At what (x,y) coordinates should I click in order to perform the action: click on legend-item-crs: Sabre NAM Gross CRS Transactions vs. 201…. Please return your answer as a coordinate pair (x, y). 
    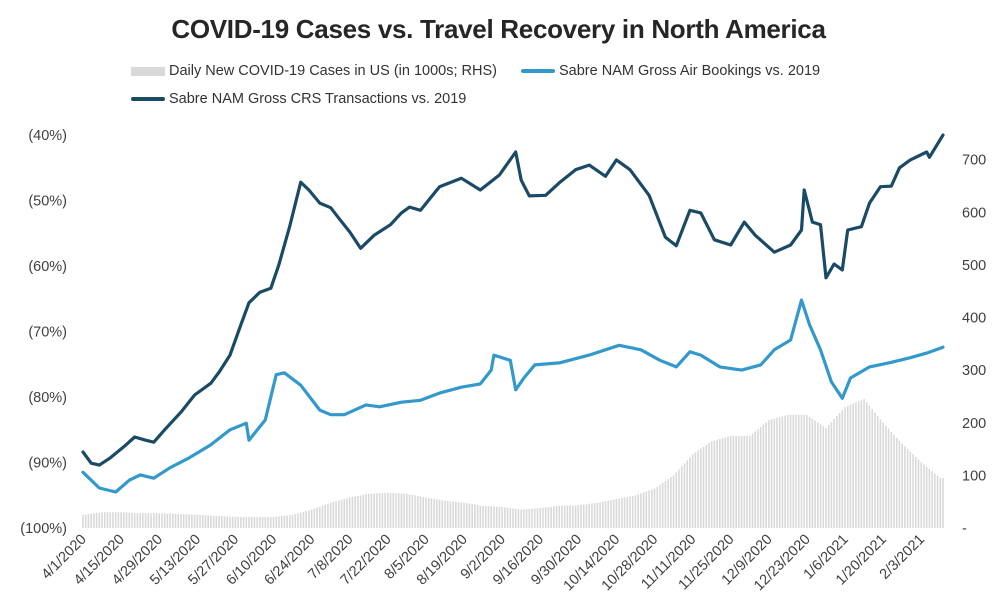
    Looking at the image, I should click on (298, 99).